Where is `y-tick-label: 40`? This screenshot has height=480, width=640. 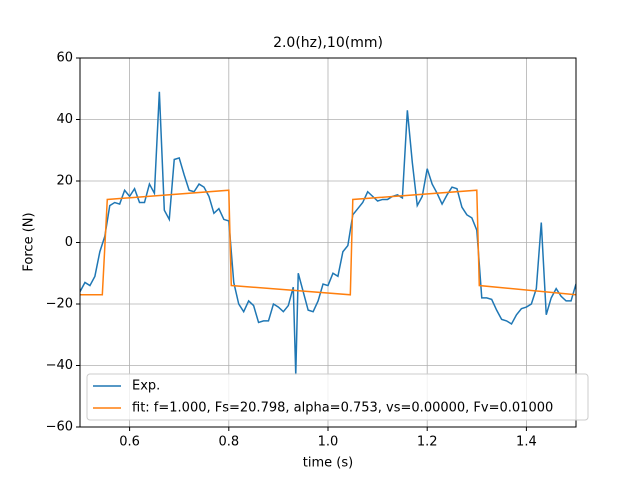
y-tick-label: 40 is located at coordinates (64, 119).